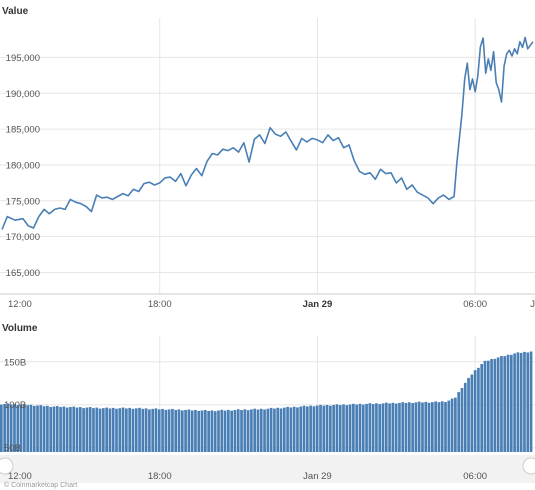 The height and width of the screenshot is (490, 535). Describe the element at coordinates (247, 476) in the screenshot. I see `navigator-x-ticks: 12:00 18:00 Jan 29 06:00` at that location.